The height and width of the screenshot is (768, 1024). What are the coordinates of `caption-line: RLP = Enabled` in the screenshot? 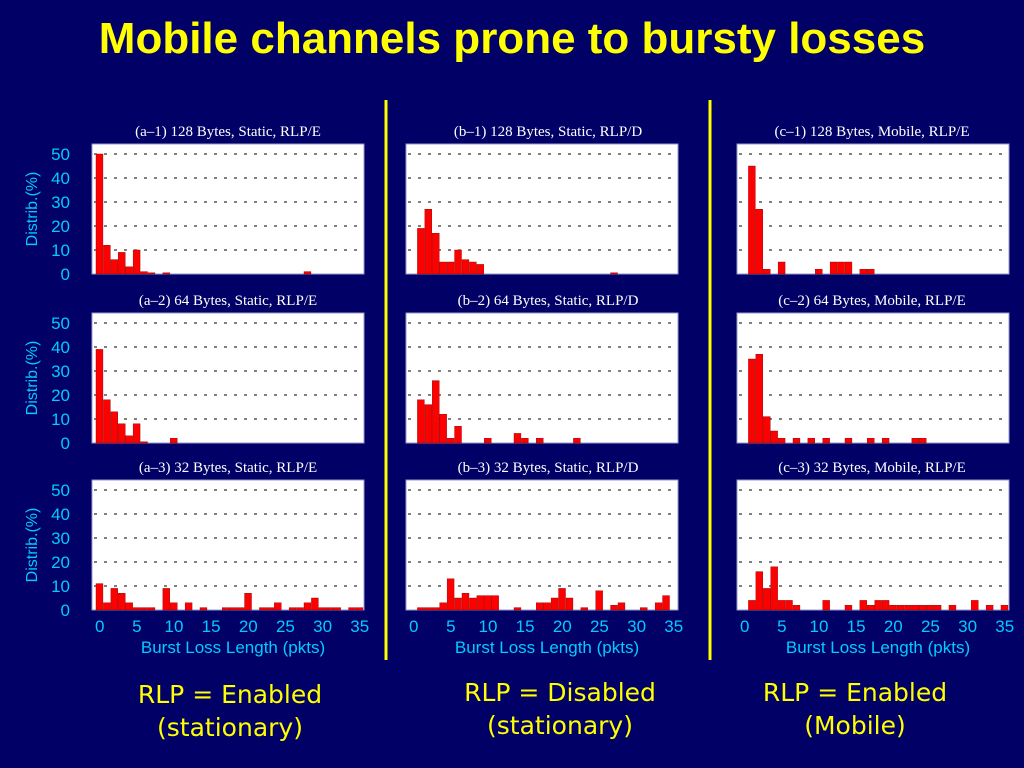 It's located at (855, 692).